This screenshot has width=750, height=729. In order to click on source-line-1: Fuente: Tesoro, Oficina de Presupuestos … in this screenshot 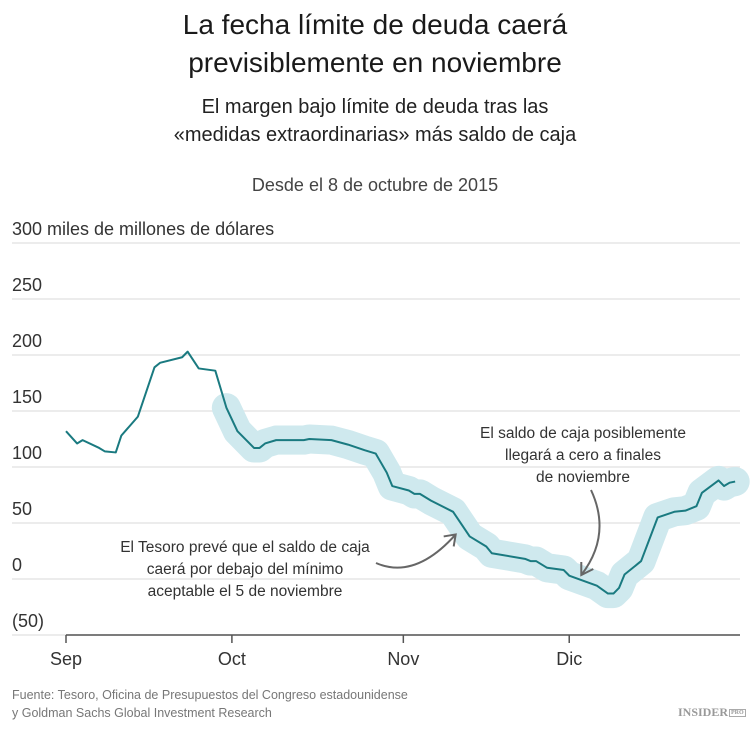, I will do `click(210, 695)`.